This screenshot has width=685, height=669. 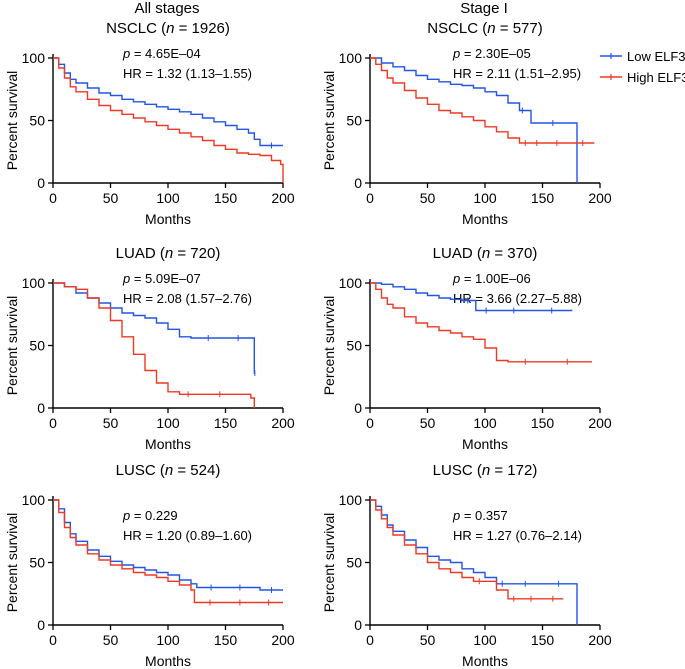 I want to click on panel-title-suffix: = 370), so click(x=513, y=253).